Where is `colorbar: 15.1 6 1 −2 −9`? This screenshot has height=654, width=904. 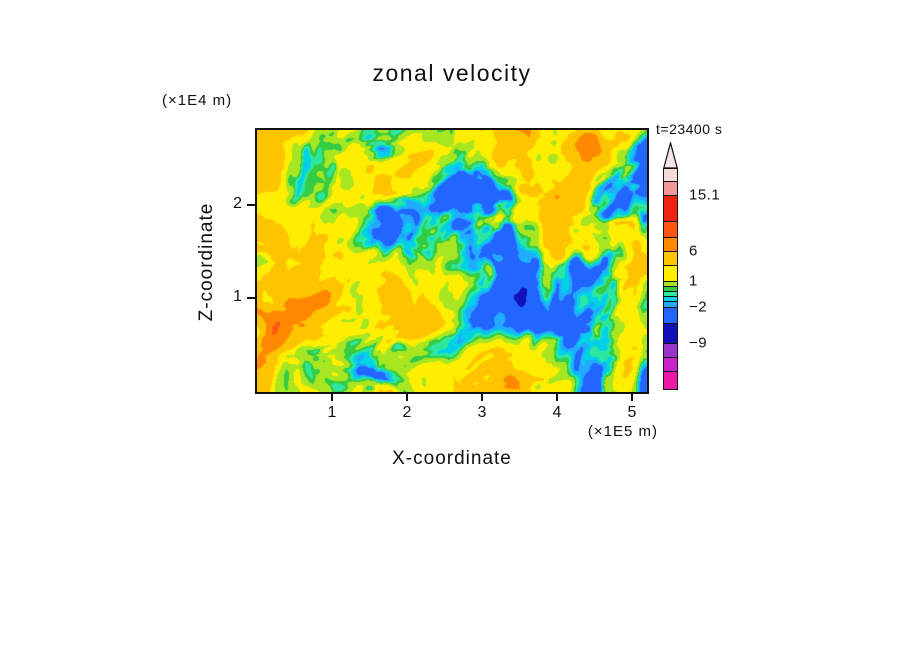
colorbar: 15.1 6 1 −2 −9 is located at coordinates (708, 287).